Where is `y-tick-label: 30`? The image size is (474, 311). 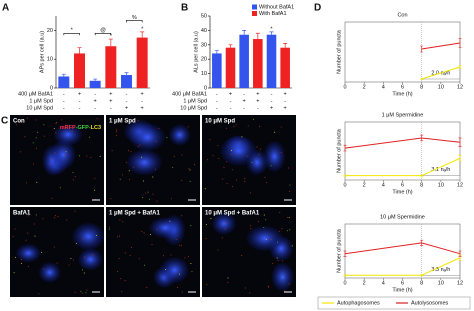 y-tick-label: 30 is located at coordinates (204, 45).